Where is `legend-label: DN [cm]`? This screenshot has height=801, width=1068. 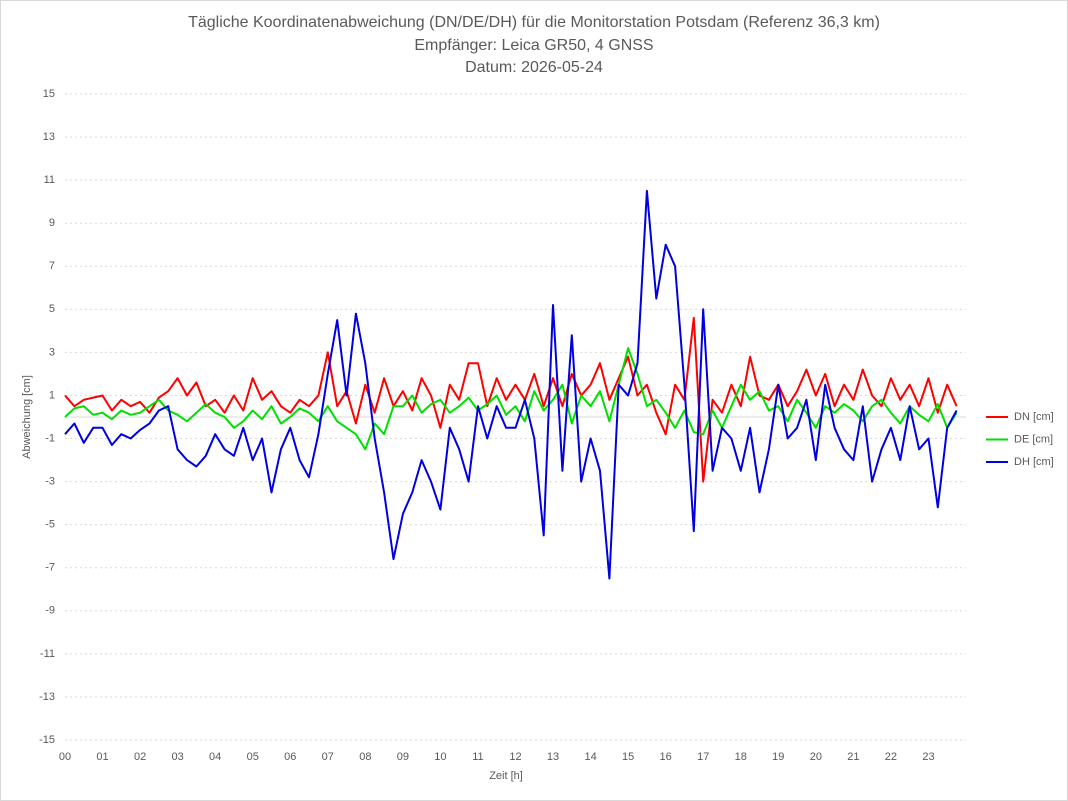
legend-label: DN [cm] is located at coordinates (1034, 417).